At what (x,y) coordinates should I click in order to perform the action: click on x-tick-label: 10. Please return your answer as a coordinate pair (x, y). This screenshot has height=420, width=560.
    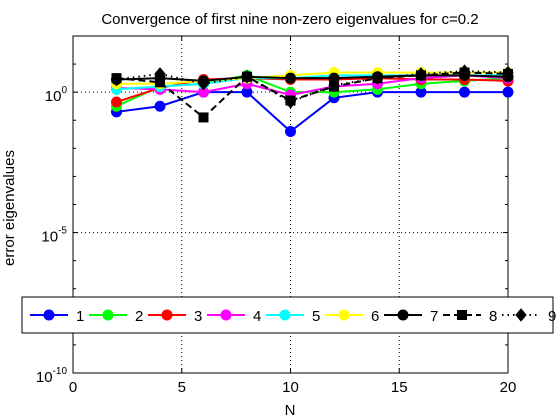
    Looking at the image, I should click on (290, 387).